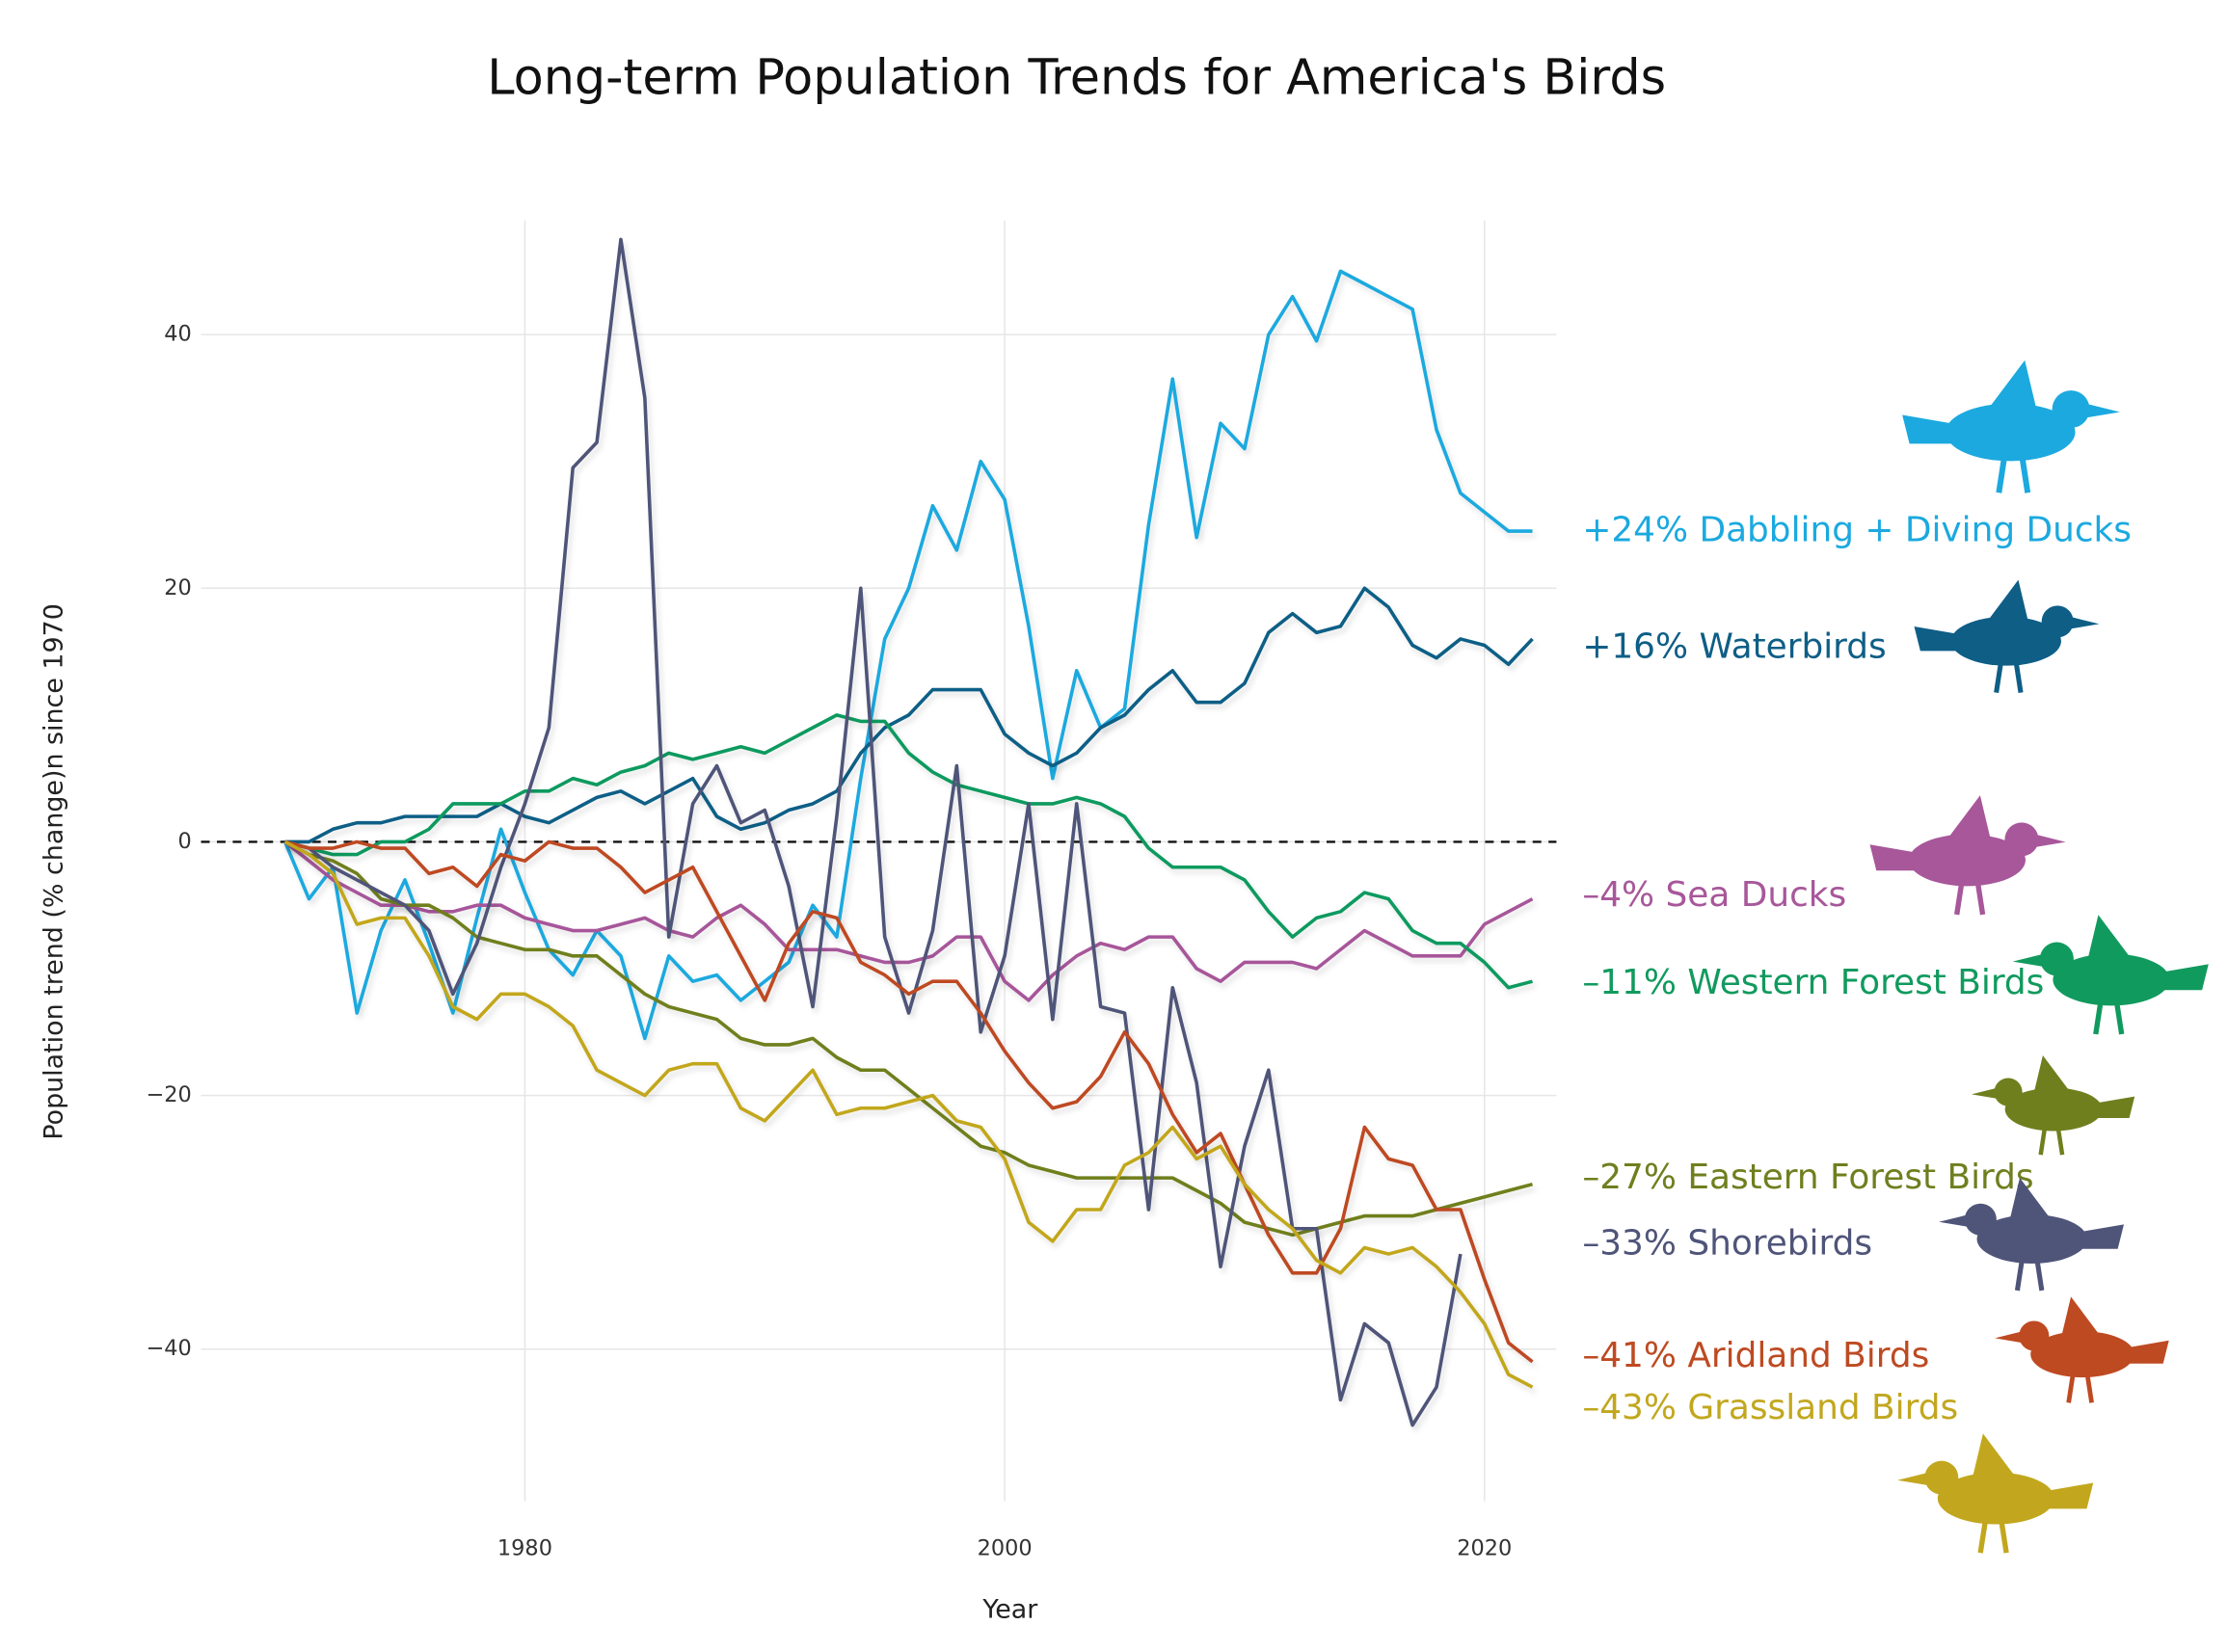 Image resolution: width=2228 pixels, height=1652 pixels. Describe the element at coordinates (1734, 647) in the screenshot. I see `series-label: +16% Waterbirds` at that location.